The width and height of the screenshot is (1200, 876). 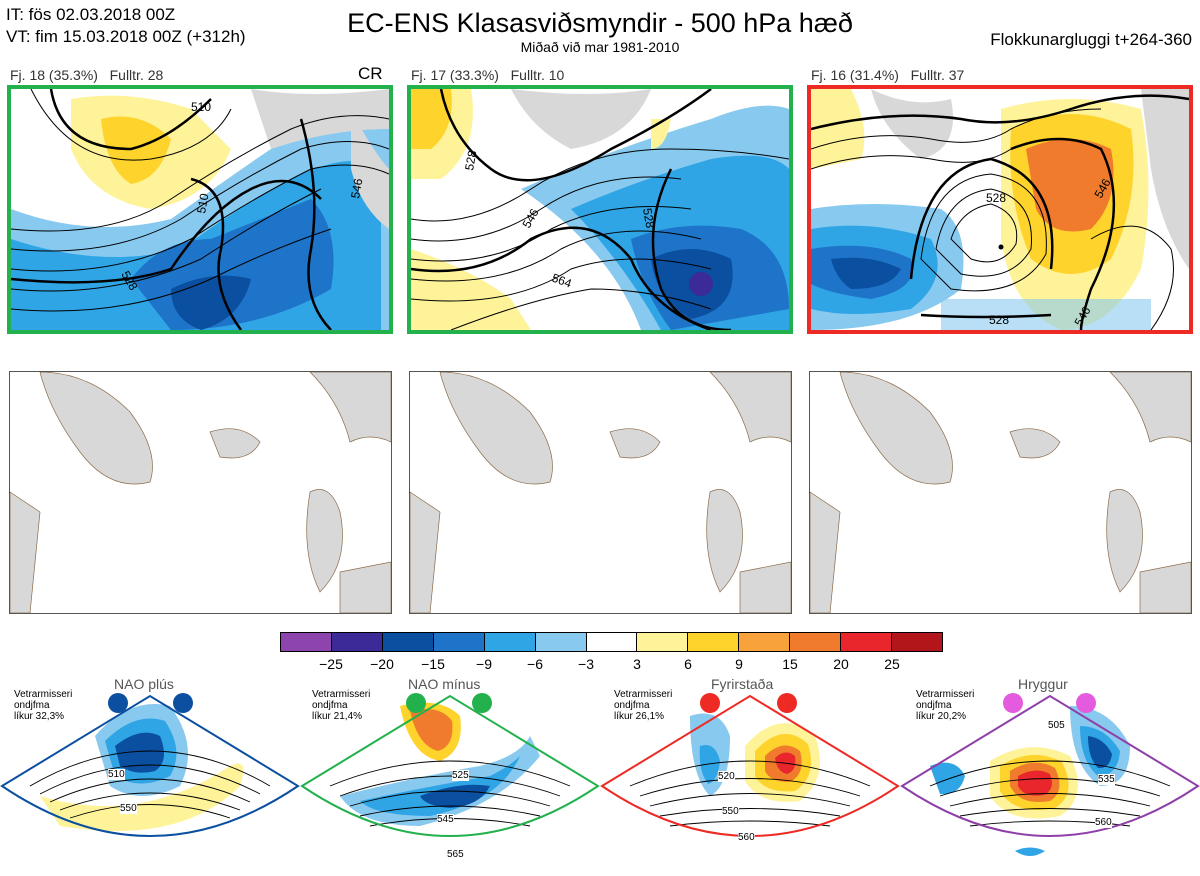 I want to click on colorbar-tick-label: 15, so click(x=790, y=664).